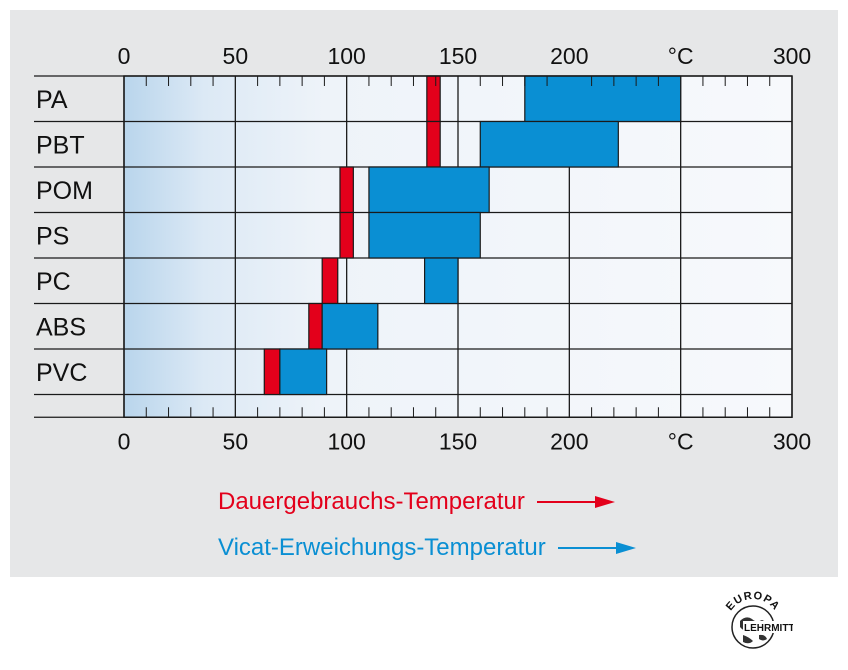  I want to click on bar-pvc-dauer, so click(272, 372).